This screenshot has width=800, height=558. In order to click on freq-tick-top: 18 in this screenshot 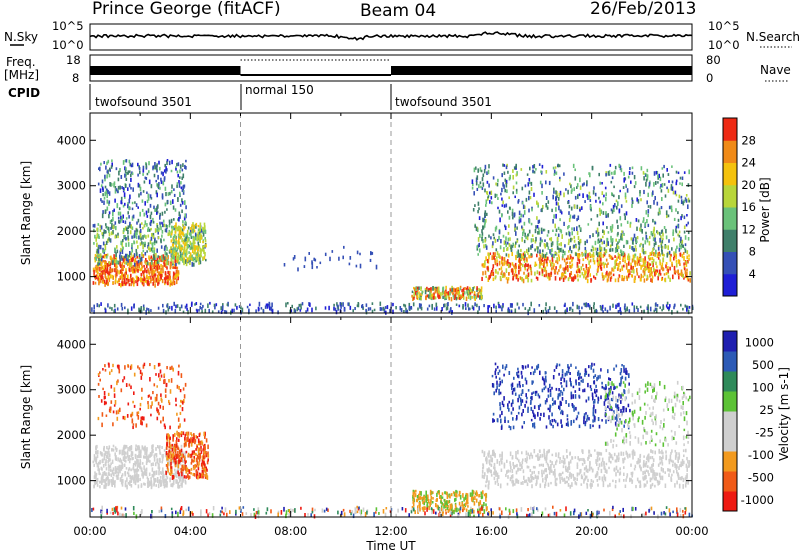, I will do `click(73, 60)`.